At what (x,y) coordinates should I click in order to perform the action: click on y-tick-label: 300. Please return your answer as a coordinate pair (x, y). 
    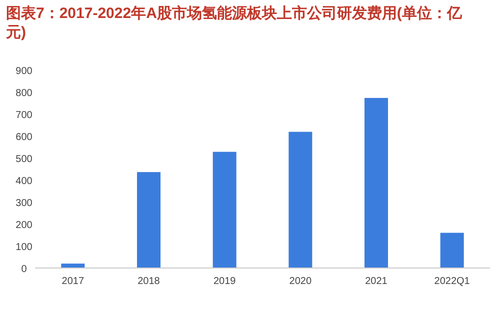
    Looking at the image, I should click on (24, 203).